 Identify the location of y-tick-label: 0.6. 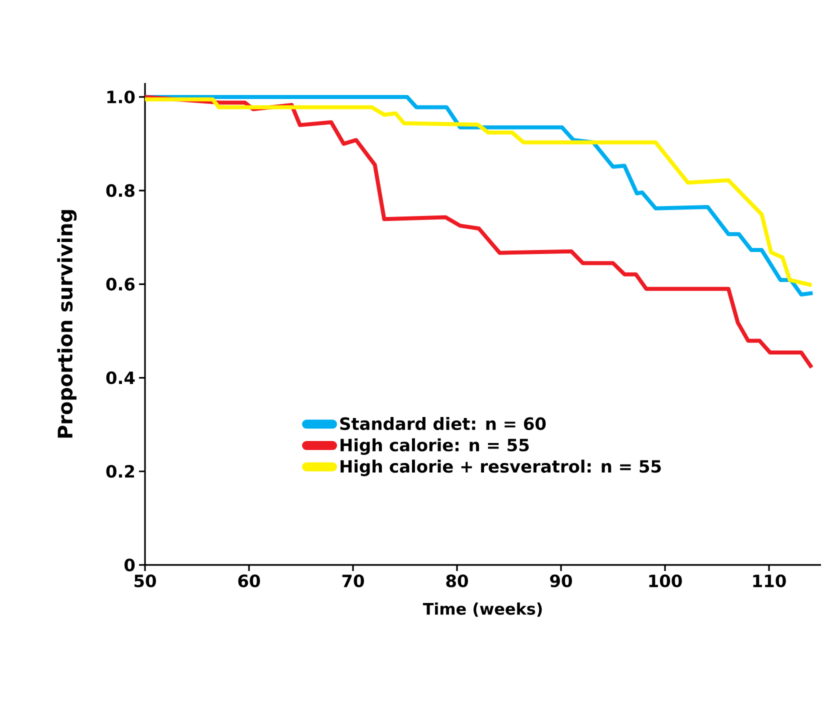
(120, 284).